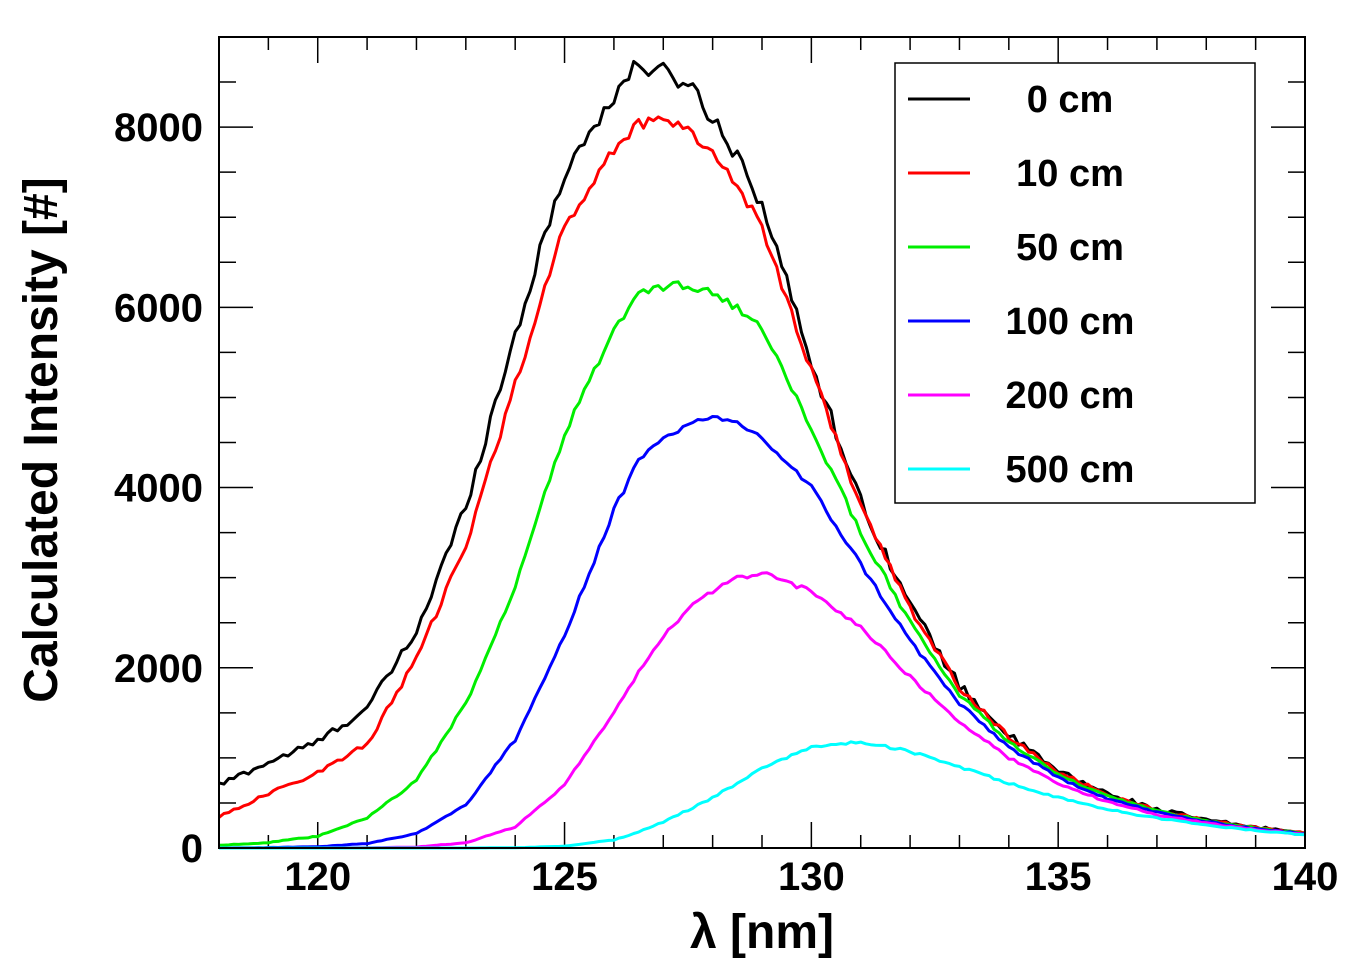 The height and width of the screenshot is (967, 1362). What do you see at coordinates (317, 877) in the screenshot?
I see `x-tick-label: 120` at bounding box center [317, 877].